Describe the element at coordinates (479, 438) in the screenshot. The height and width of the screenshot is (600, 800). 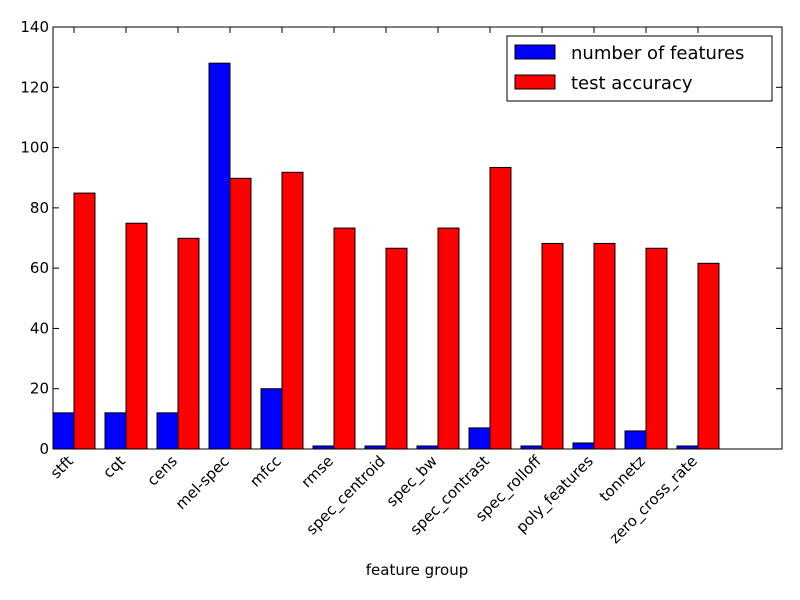
I see `bar-number-of-features-spec-contrast` at that location.